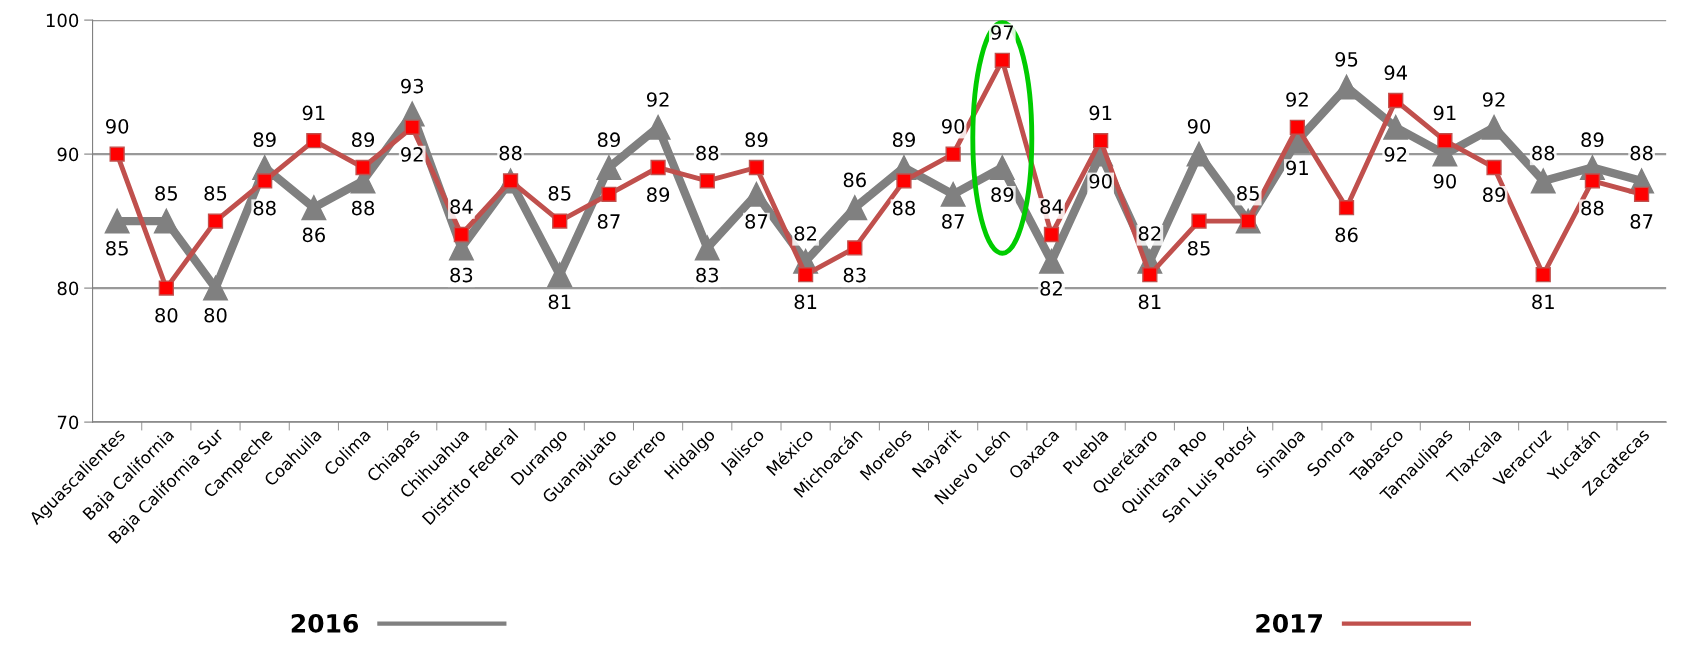 The height and width of the screenshot is (670, 1683). Describe the element at coordinates (68, 154) in the screenshot. I see `y-tick-label: 90` at that location.